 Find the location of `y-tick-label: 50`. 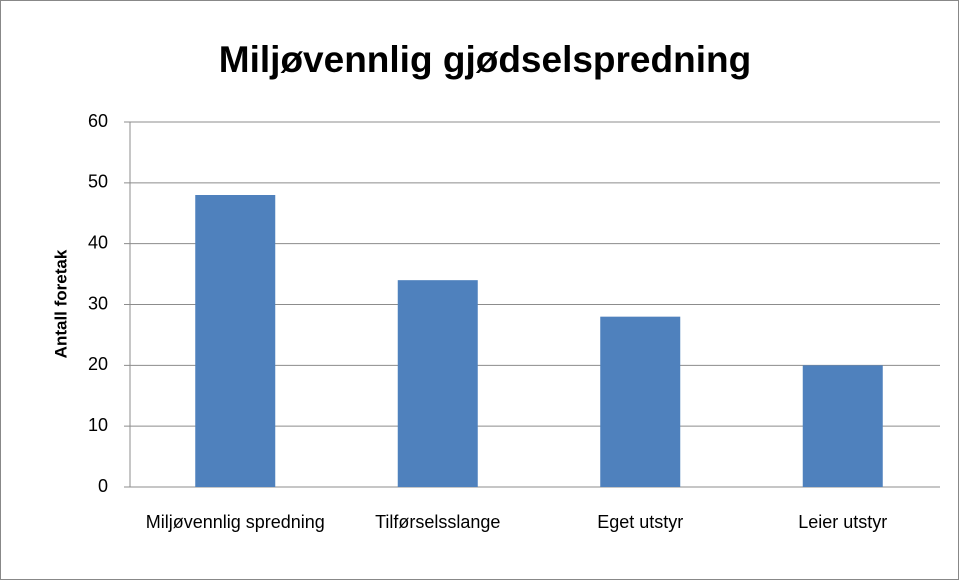

y-tick-label: 50 is located at coordinates (98, 182).